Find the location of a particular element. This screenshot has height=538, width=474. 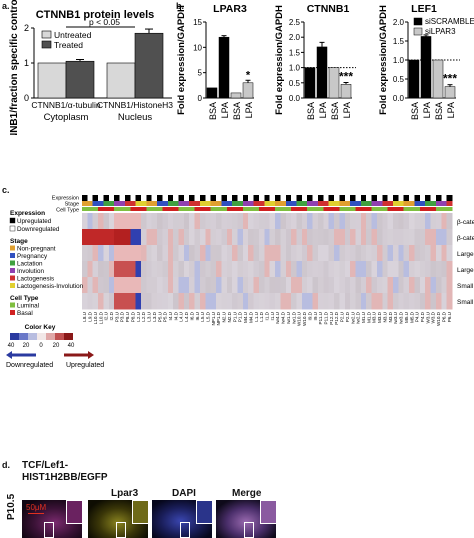

color-key-tick: 20 is located at coordinates (26, 346).